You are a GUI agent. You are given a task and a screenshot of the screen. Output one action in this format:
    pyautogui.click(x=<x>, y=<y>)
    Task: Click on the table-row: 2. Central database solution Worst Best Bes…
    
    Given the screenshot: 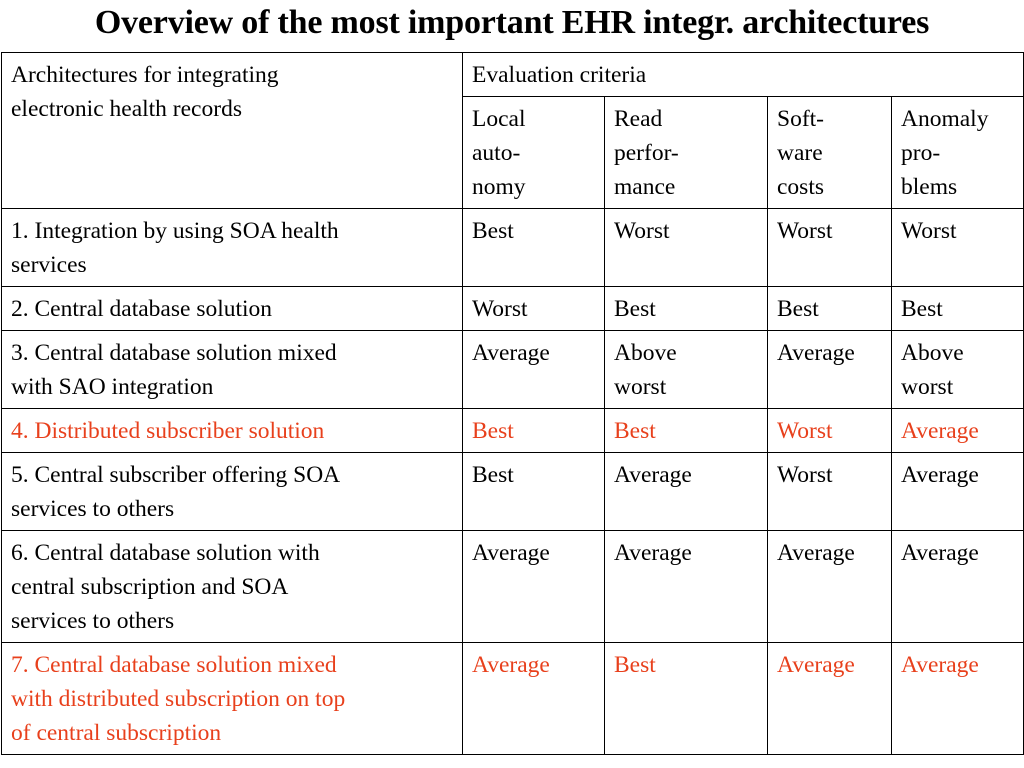 What is the action you would take?
    pyautogui.click(x=512, y=308)
    